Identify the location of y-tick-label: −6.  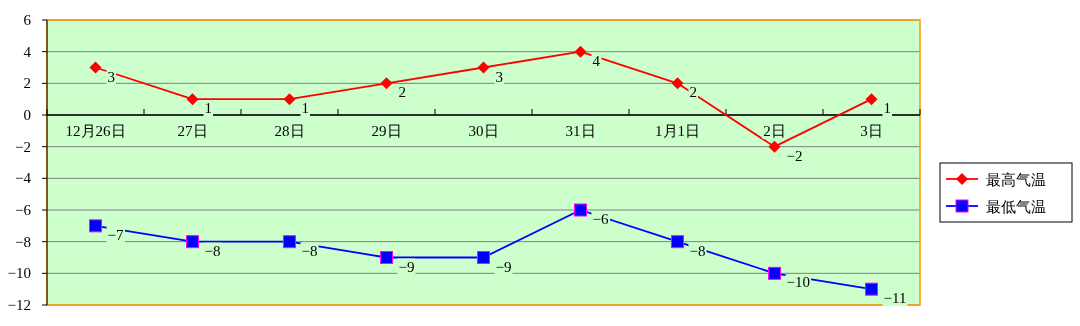
(23, 210).